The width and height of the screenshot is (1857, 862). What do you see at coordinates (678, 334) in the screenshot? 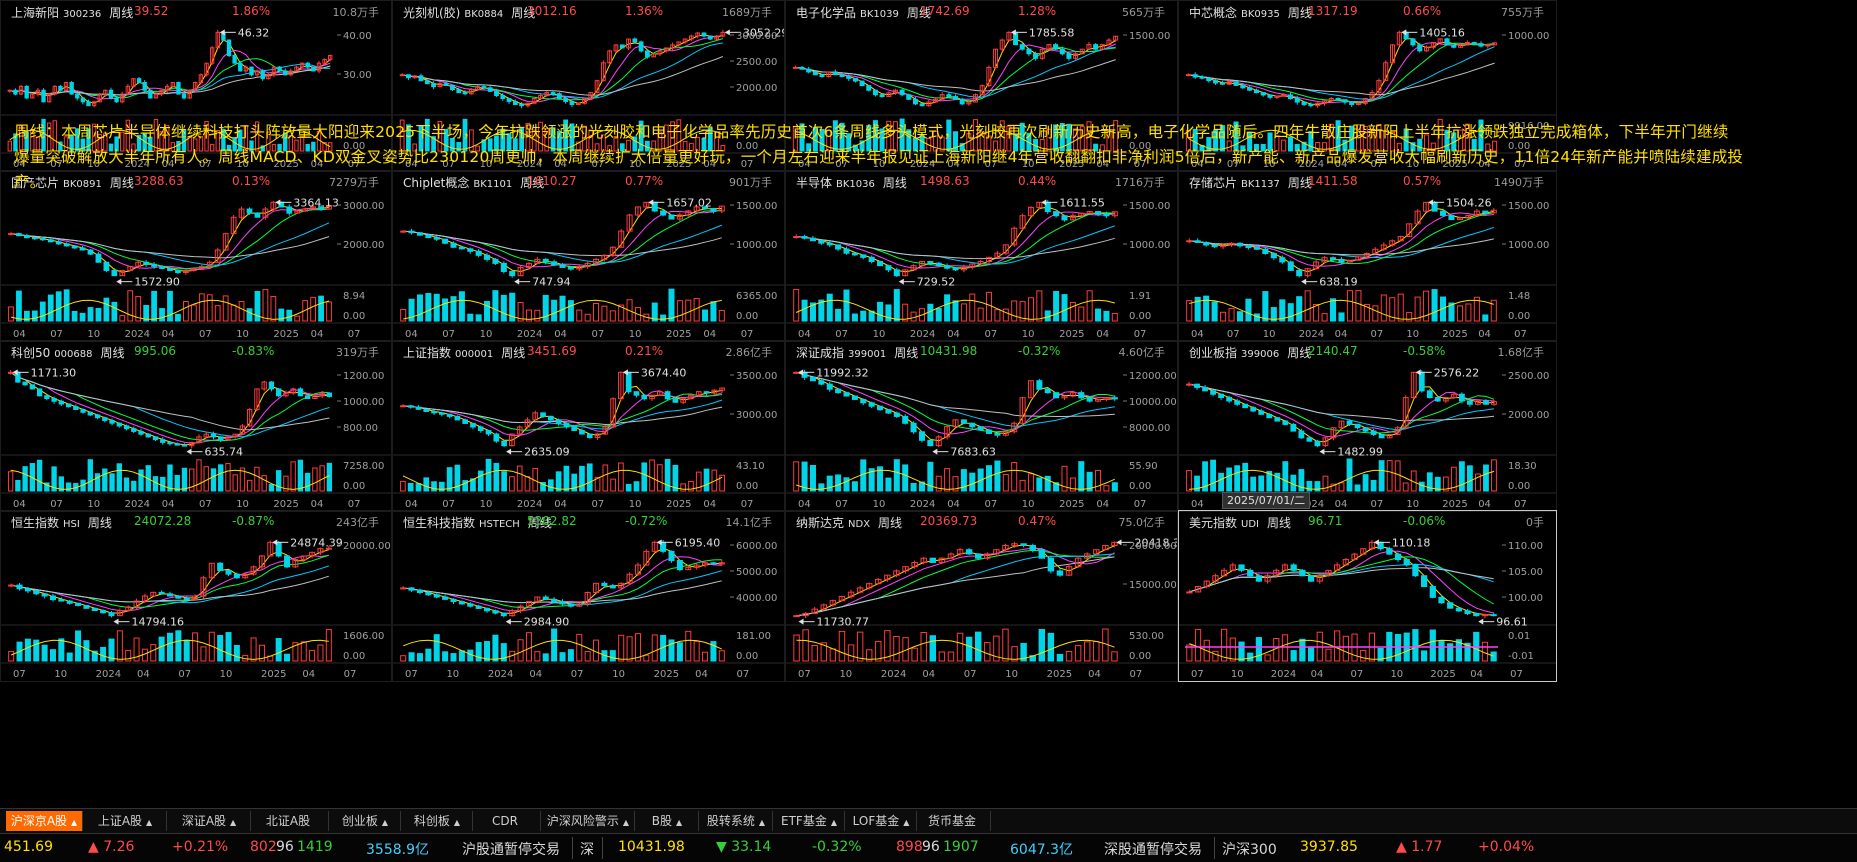
I see `time-axis-label: 2025` at bounding box center [678, 334].